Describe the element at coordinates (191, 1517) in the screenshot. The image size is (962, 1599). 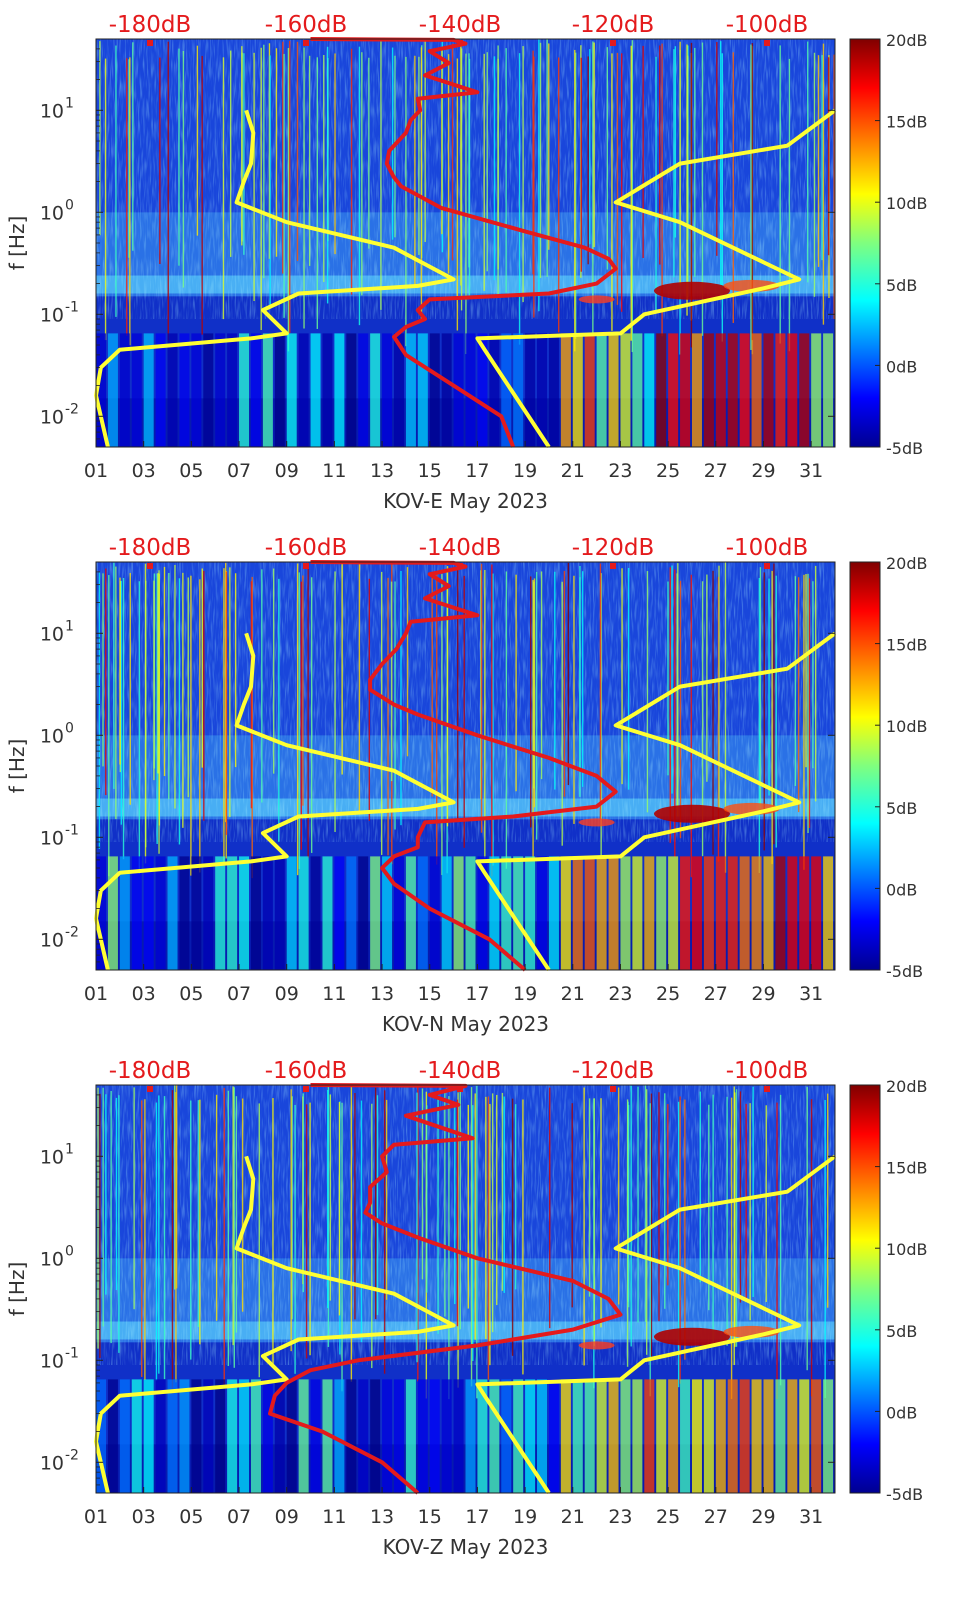
I see `x-tick-label: 05` at that location.